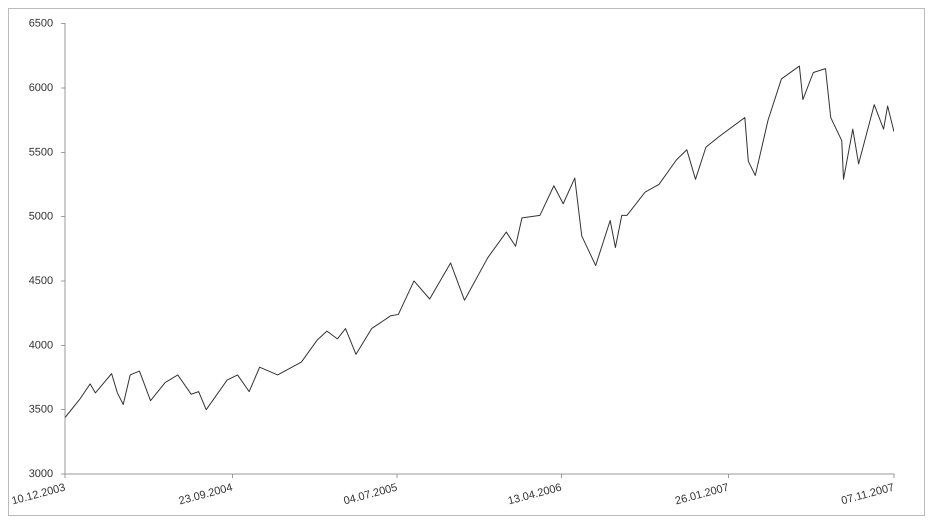 Image resolution: width=933 pixels, height=524 pixels. Describe the element at coordinates (41, 216) in the screenshot. I see `y-tick-label: 5000` at that location.